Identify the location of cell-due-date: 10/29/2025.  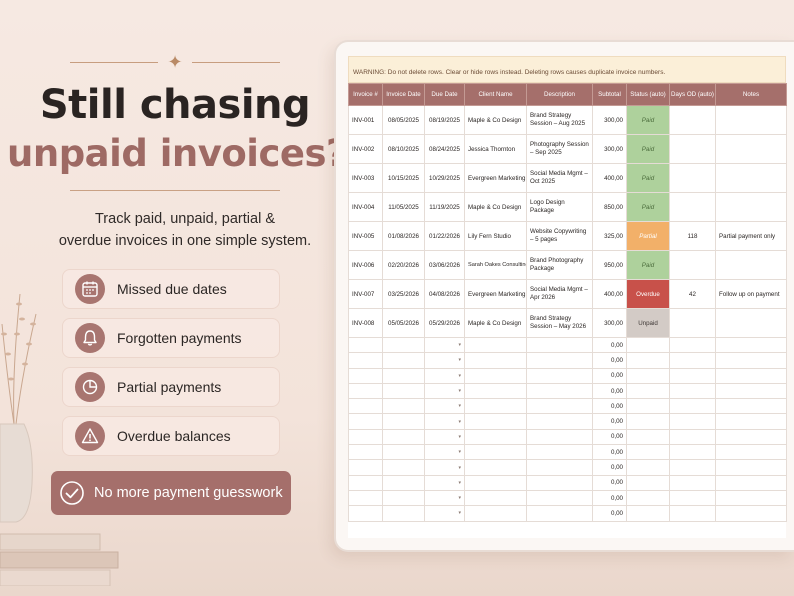
(444, 178).